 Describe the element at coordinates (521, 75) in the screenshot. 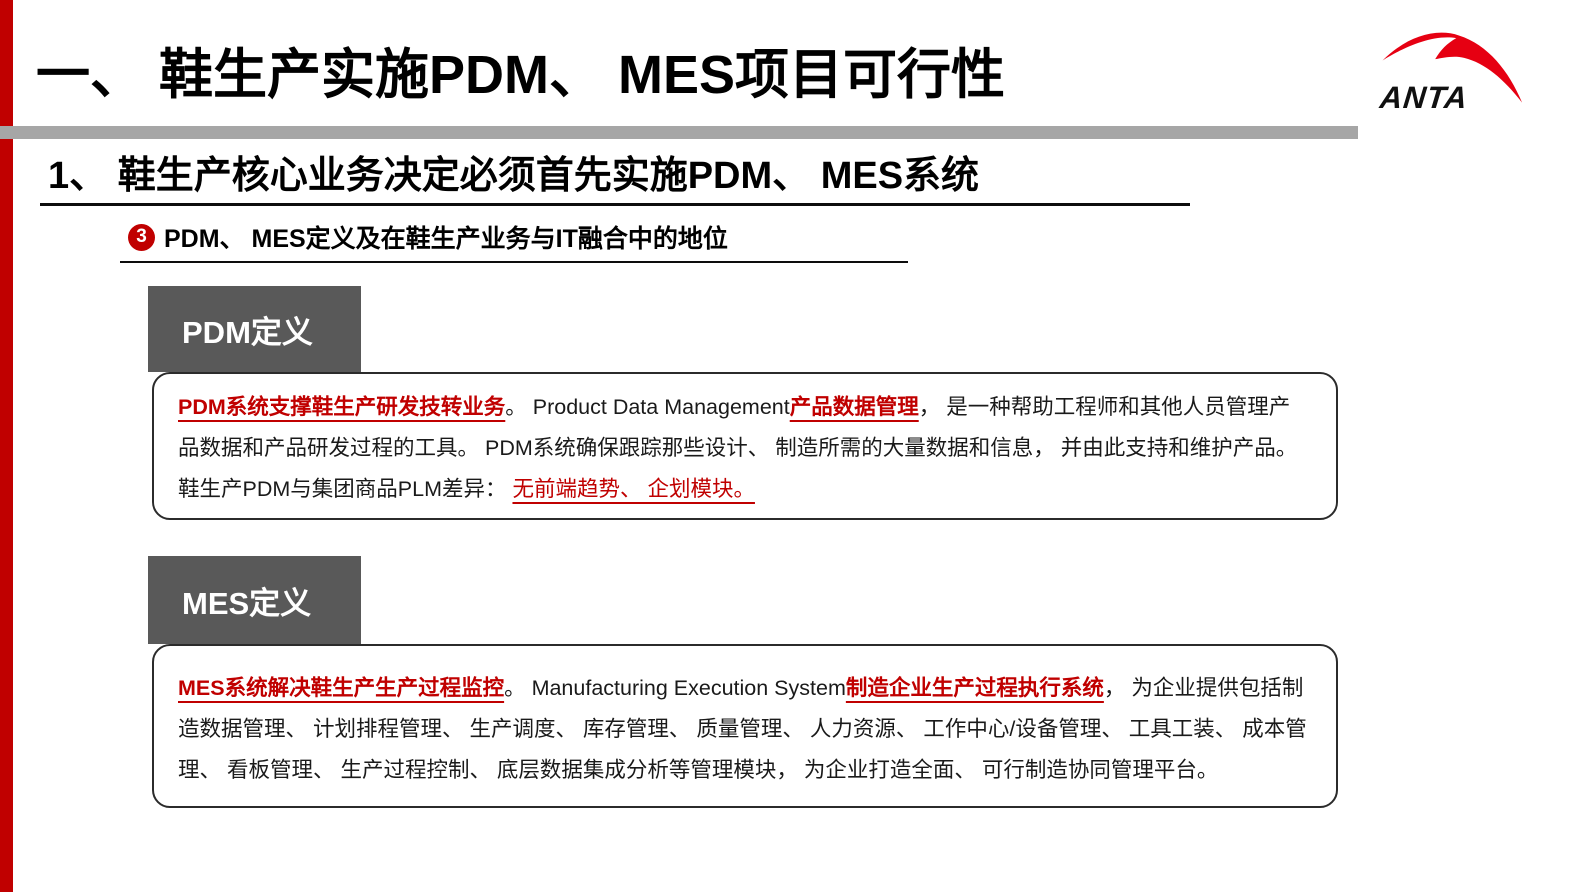

I see `page-title: 一、 鞋生产实施PDM、 MES项目可行性` at that location.